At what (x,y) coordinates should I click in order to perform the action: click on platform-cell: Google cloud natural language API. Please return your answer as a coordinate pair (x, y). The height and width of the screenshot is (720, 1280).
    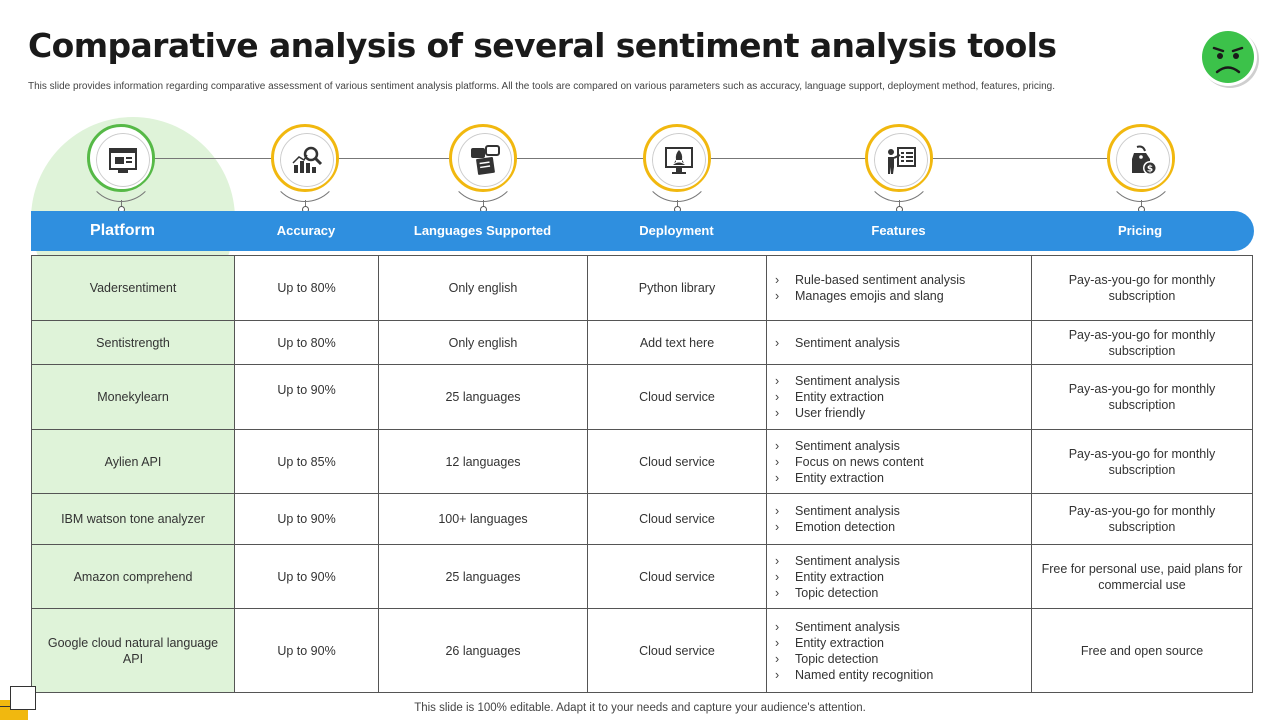
    Looking at the image, I should click on (133, 650).